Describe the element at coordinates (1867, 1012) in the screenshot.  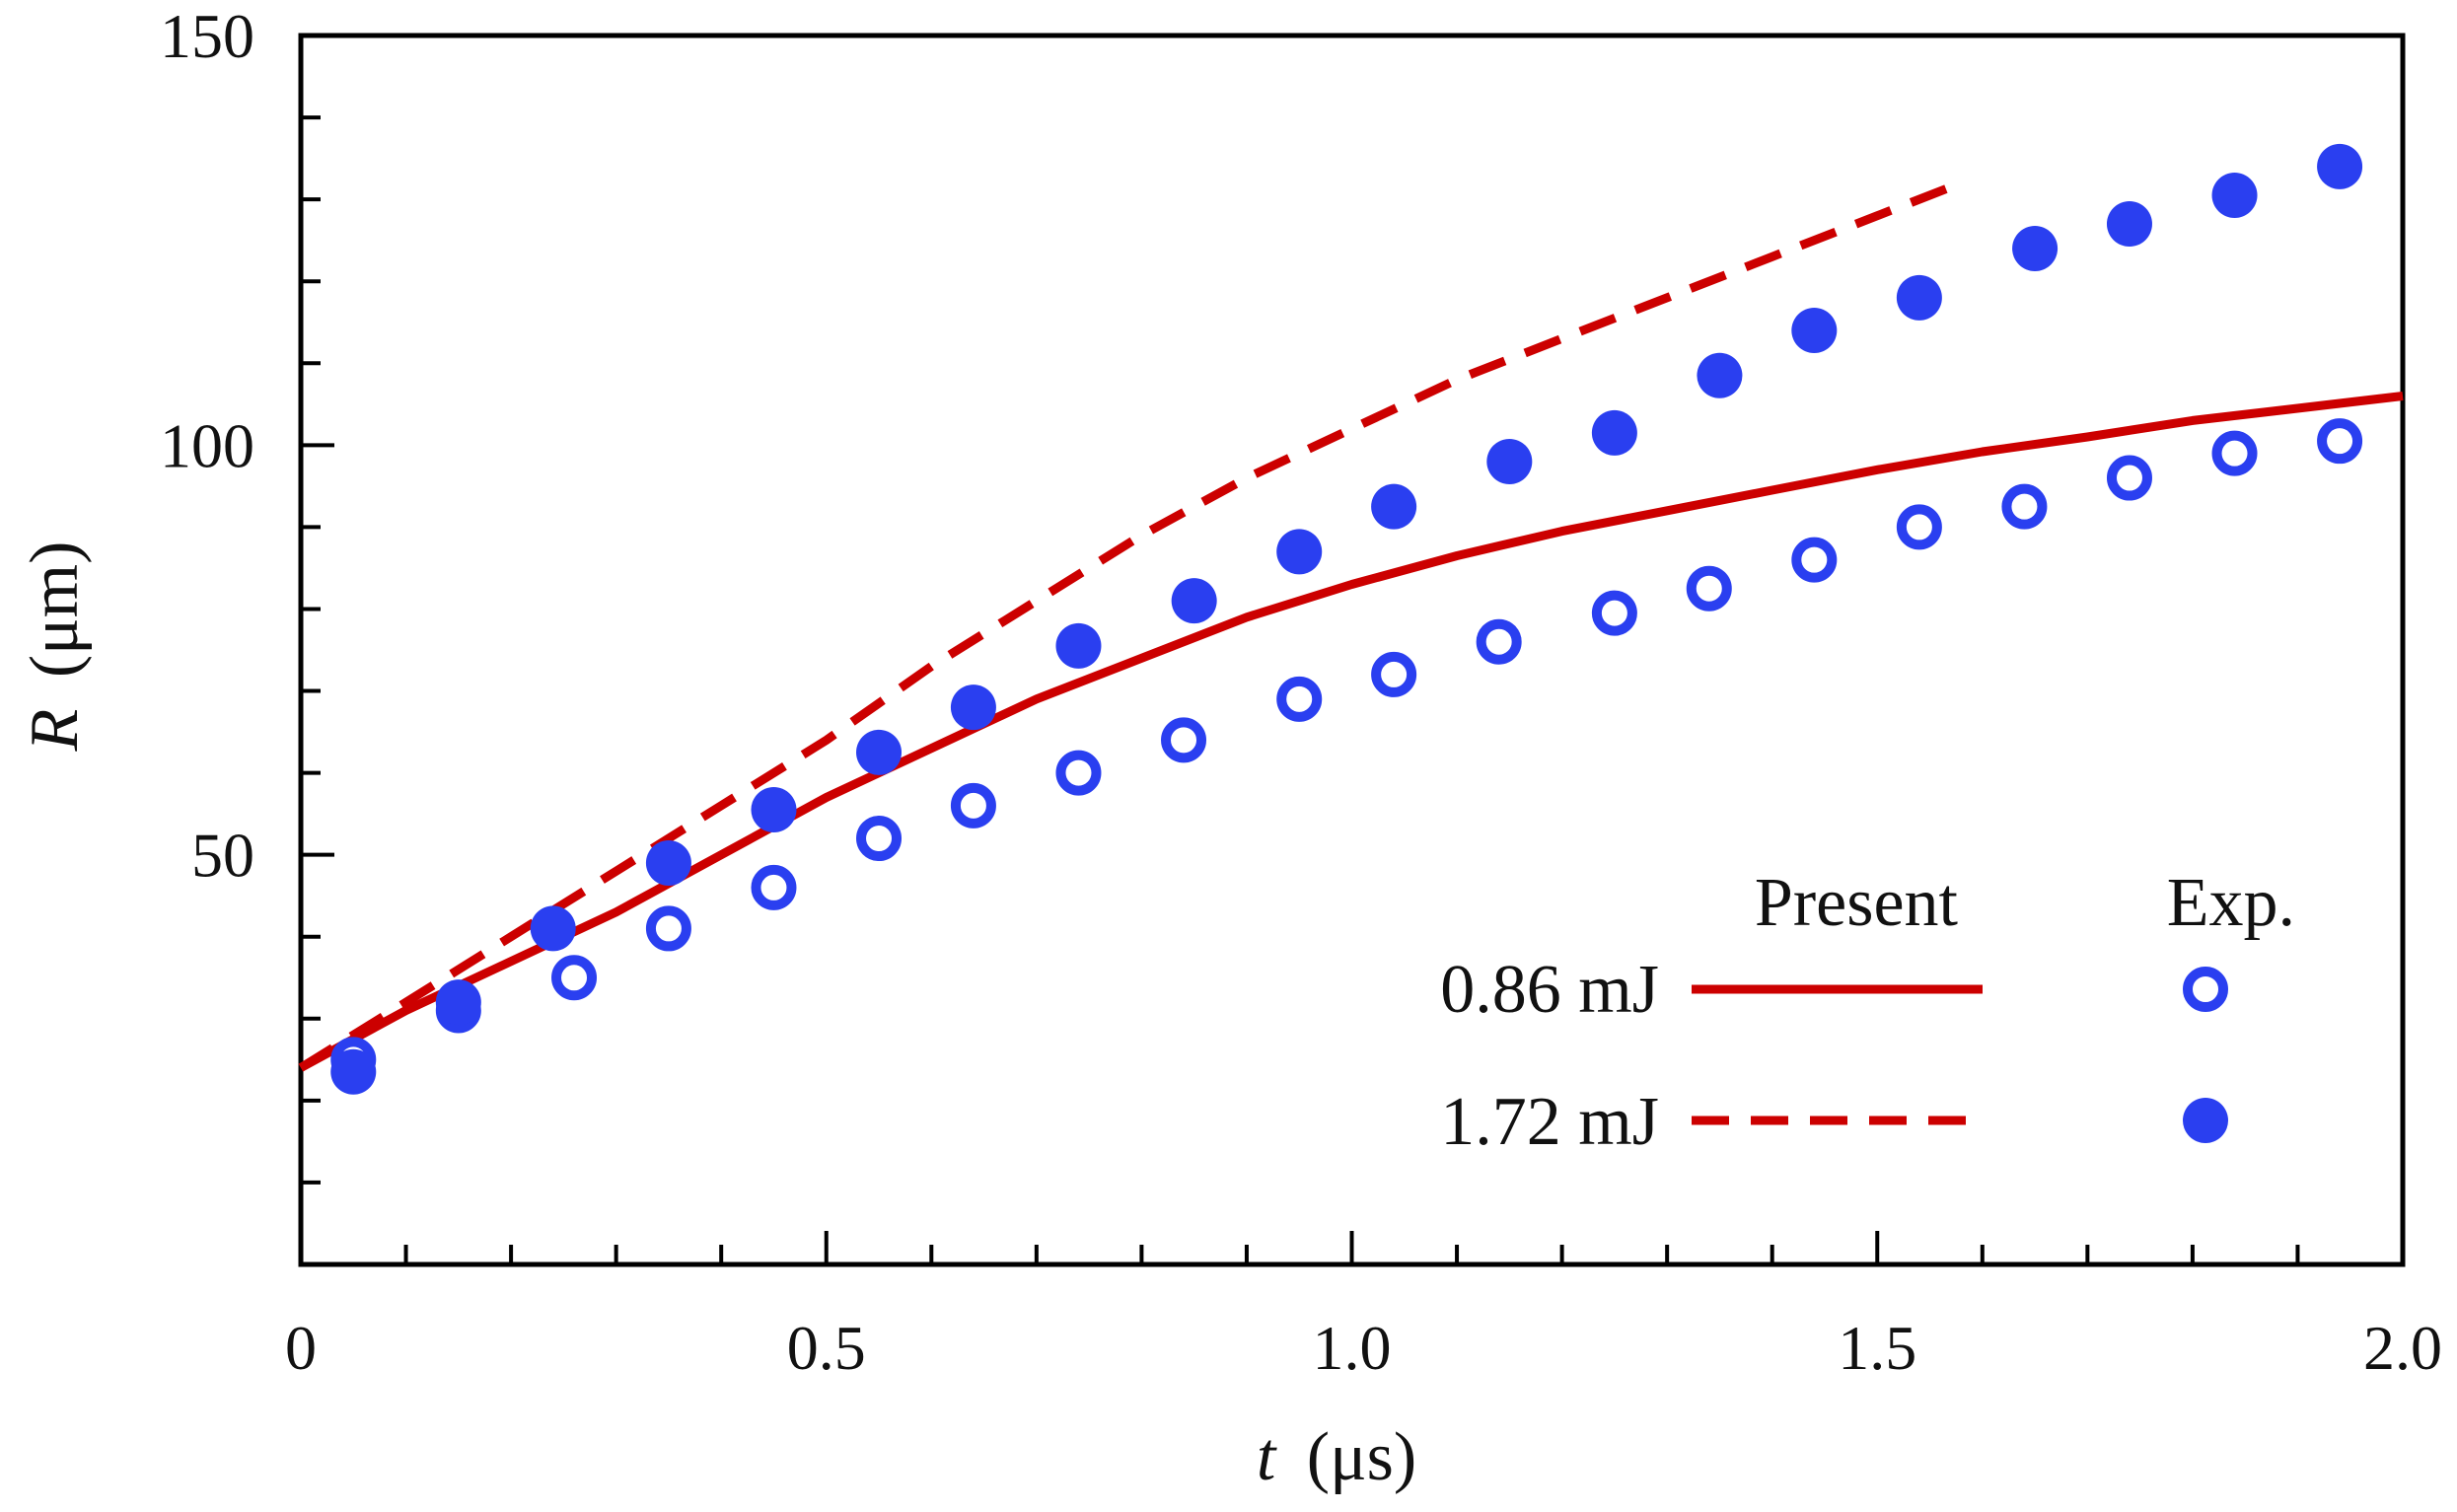
I see `legend: Present Exp. 0.86 mJ 1.72 mJ` at that location.